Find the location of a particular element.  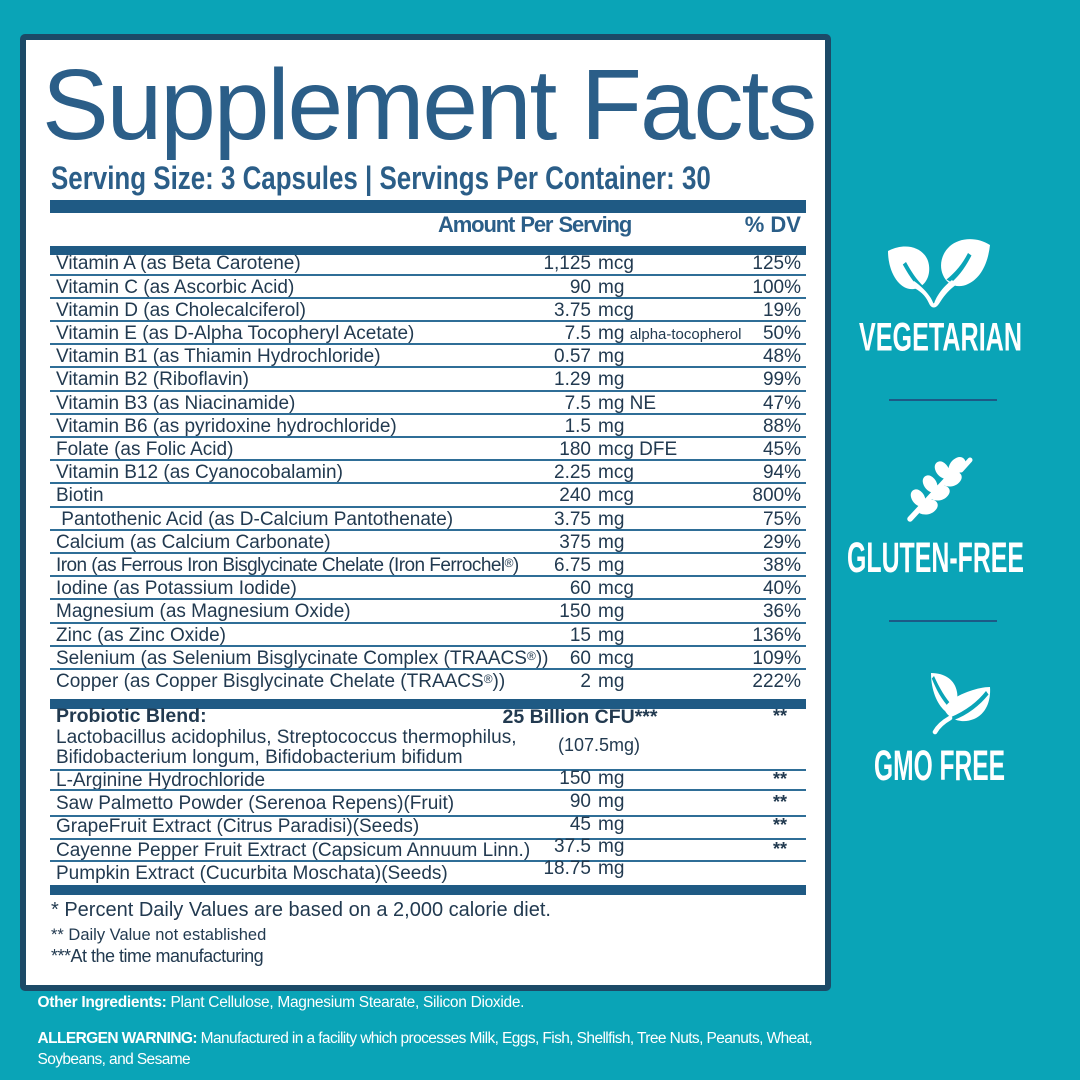

svg-text: VEGETARIAN is located at coordinates (940, 339).